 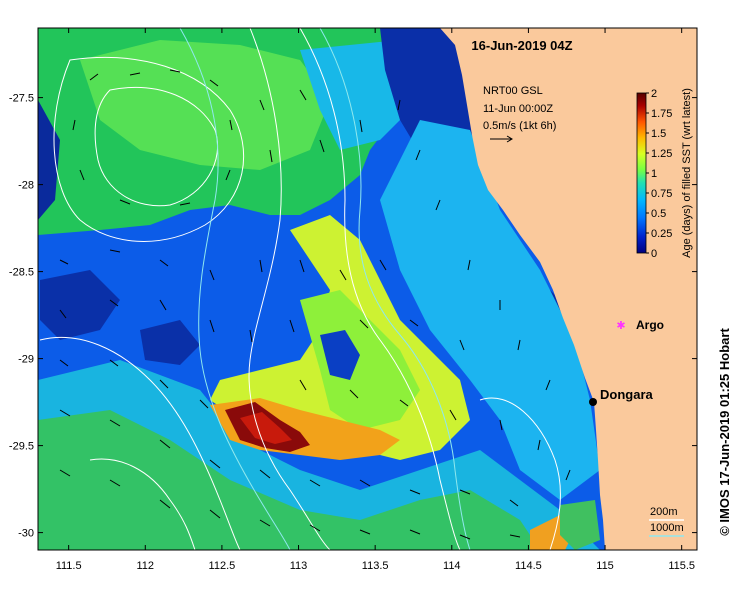 What do you see at coordinates (521, 45) in the screenshot?
I see `map-title: 16-Jun-2019 04Z` at bounding box center [521, 45].